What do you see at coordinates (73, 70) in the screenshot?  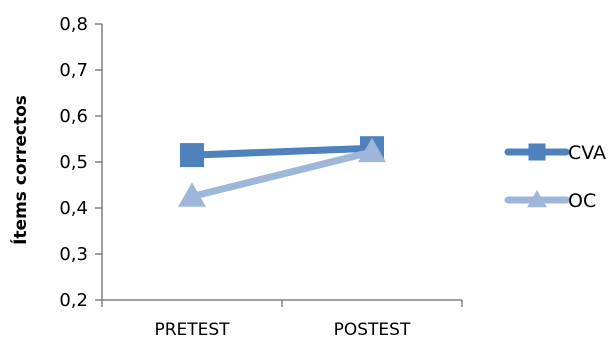 I see `y-tick-label: 0,7` at bounding box center [73, 70].